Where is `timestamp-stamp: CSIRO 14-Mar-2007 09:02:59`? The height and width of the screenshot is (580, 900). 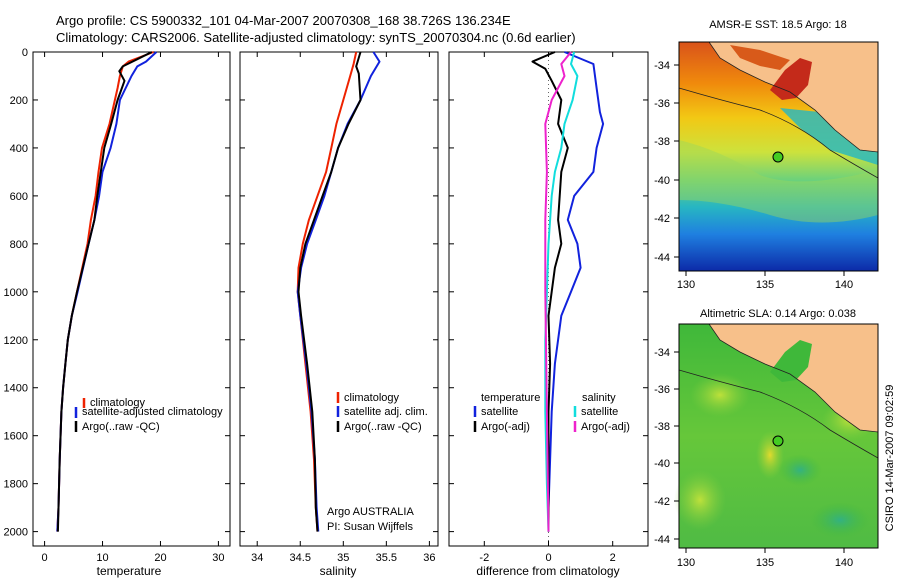
timestamp-stamp: CSIRO 14-Mar-2007 09:02:59 is located at coordinates (890, 458).